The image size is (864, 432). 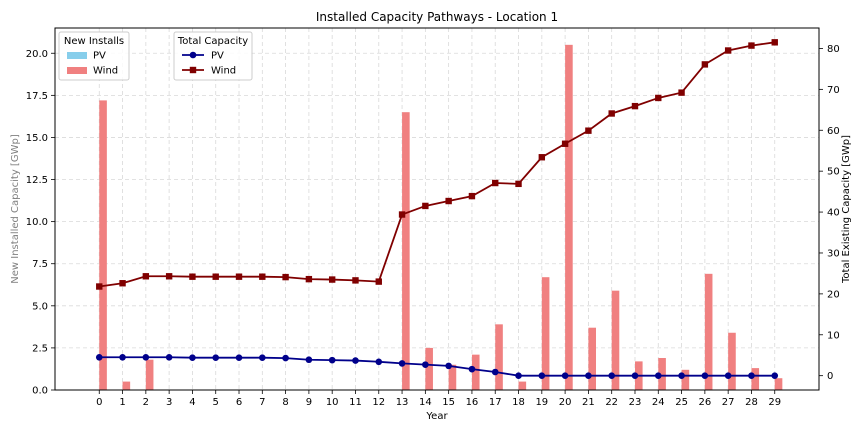 What do you see at coordinates (448, 402) in the screenshot?
I see `x-tick-label: 15` at bounding box center [448, 402].